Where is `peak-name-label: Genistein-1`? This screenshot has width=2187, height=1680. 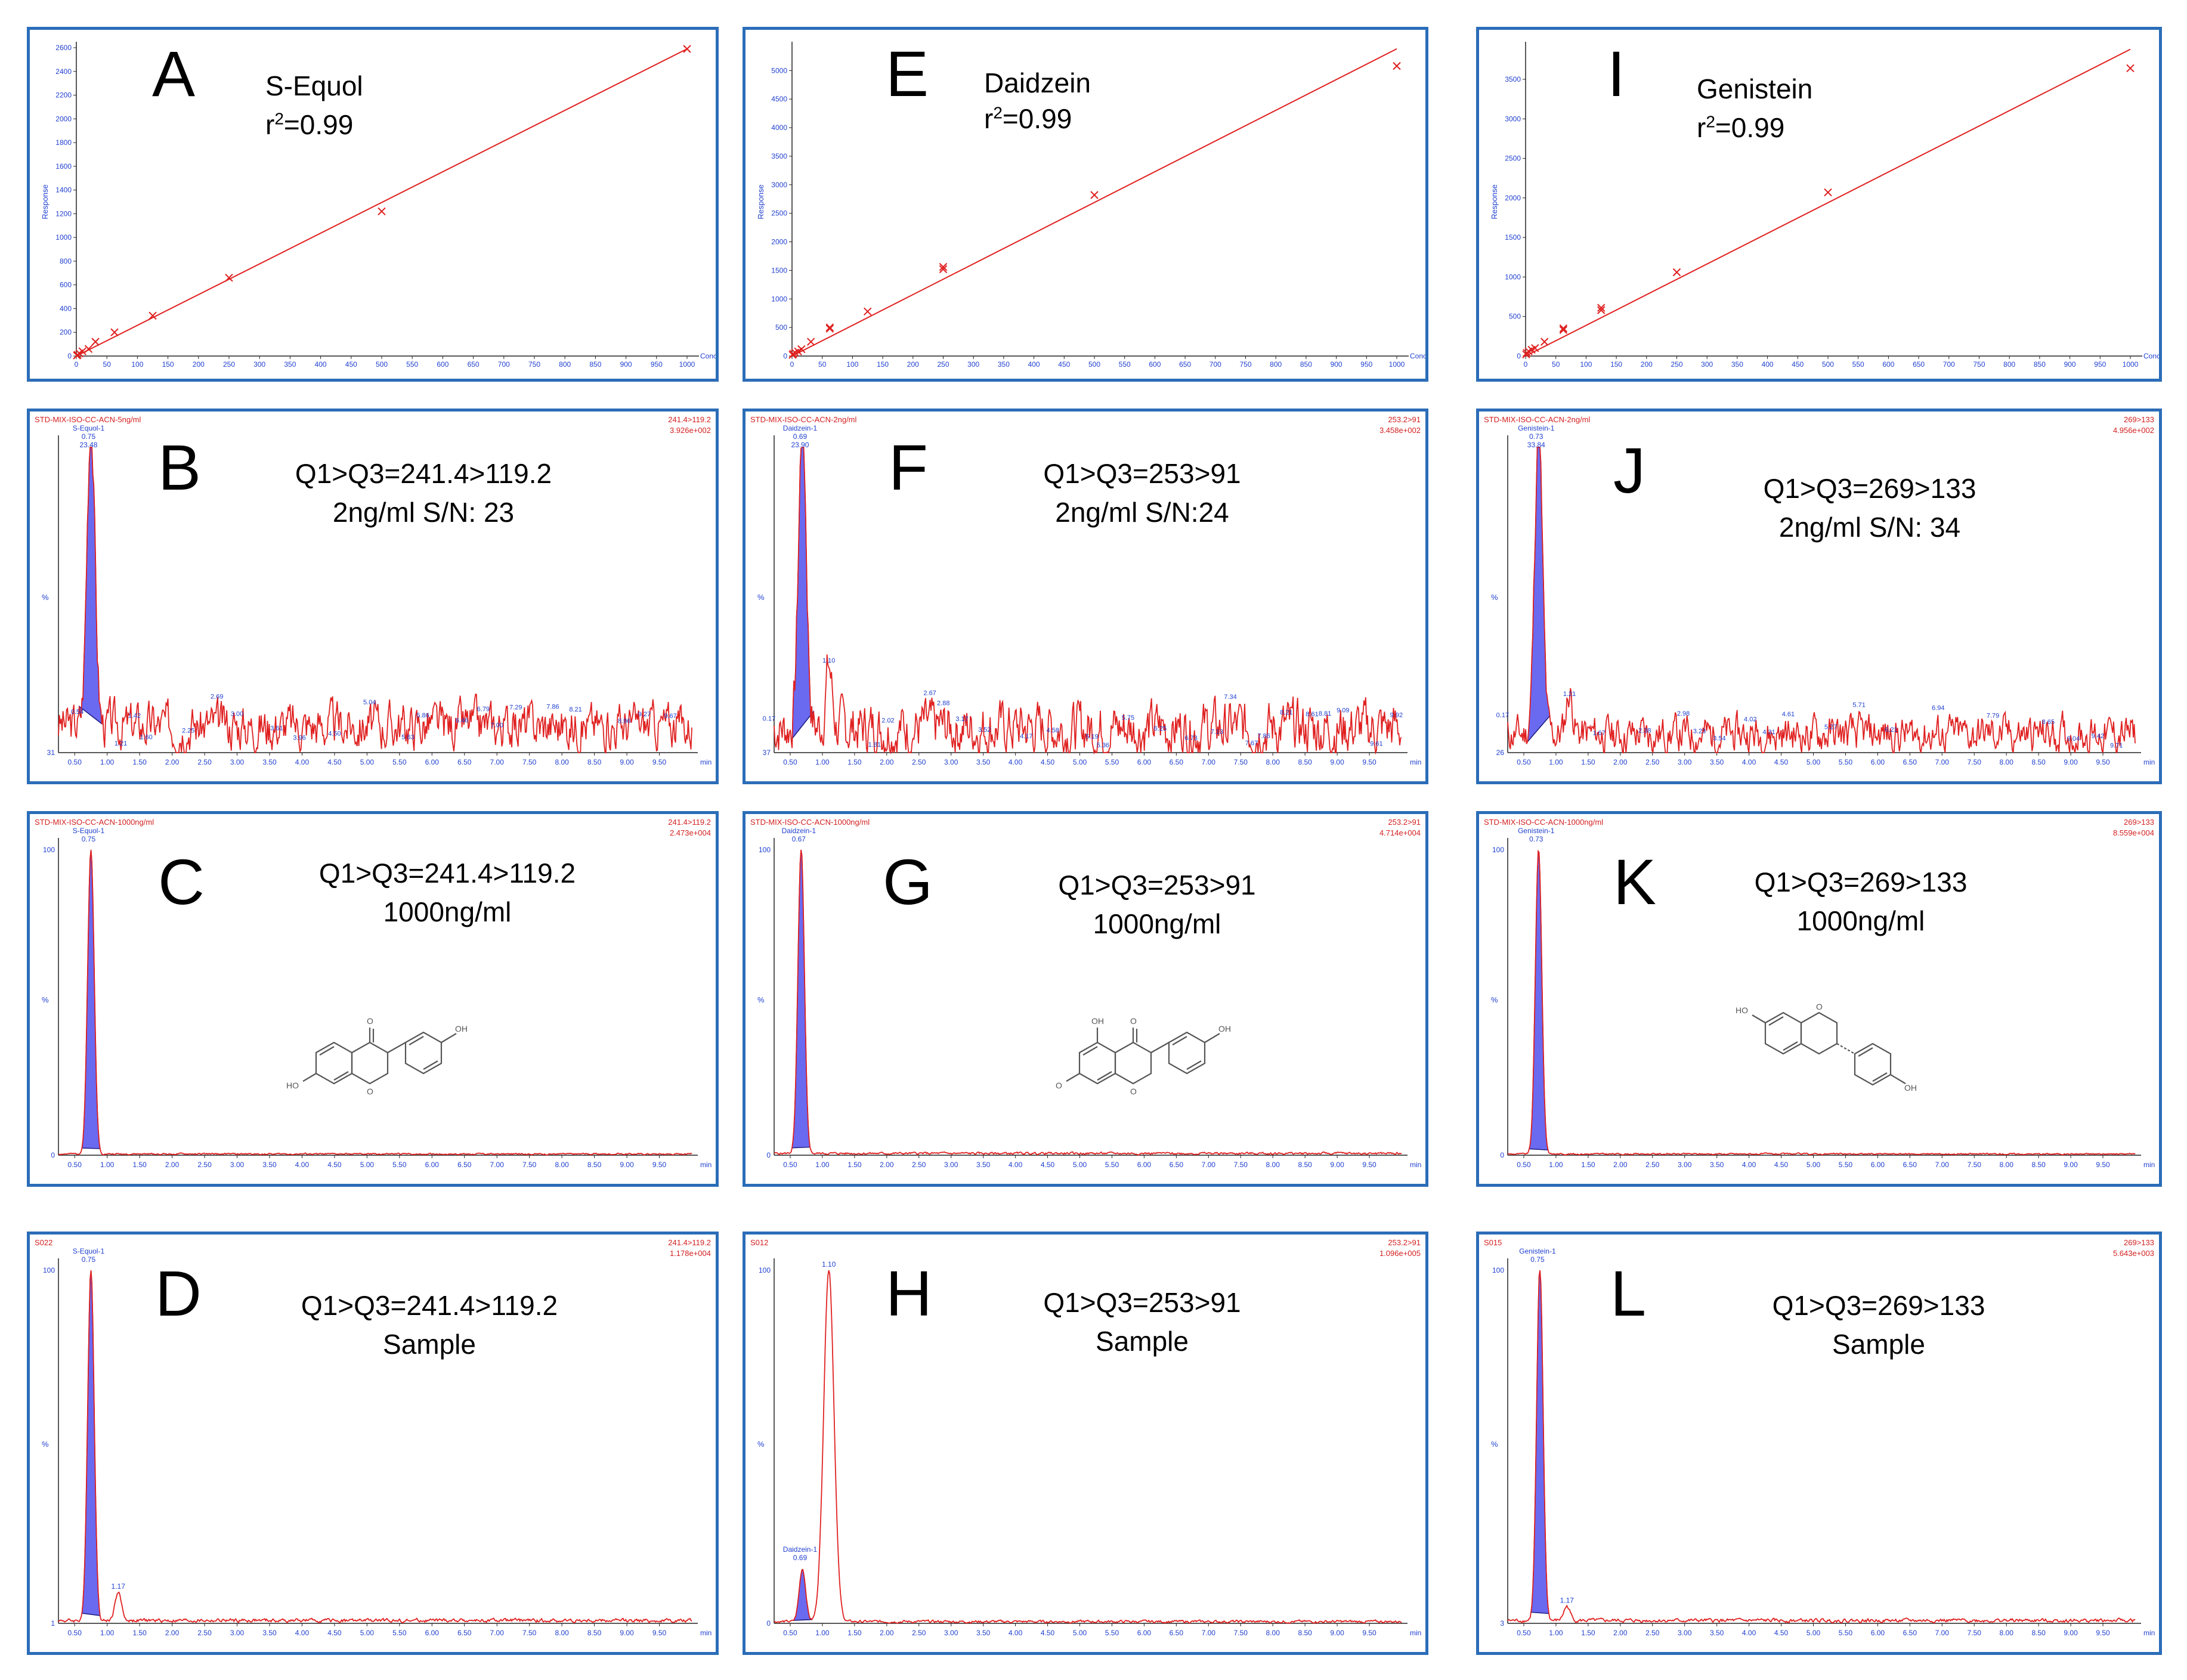 peak-name-label: Genistein-1 is located at coordinates (1536, 428).